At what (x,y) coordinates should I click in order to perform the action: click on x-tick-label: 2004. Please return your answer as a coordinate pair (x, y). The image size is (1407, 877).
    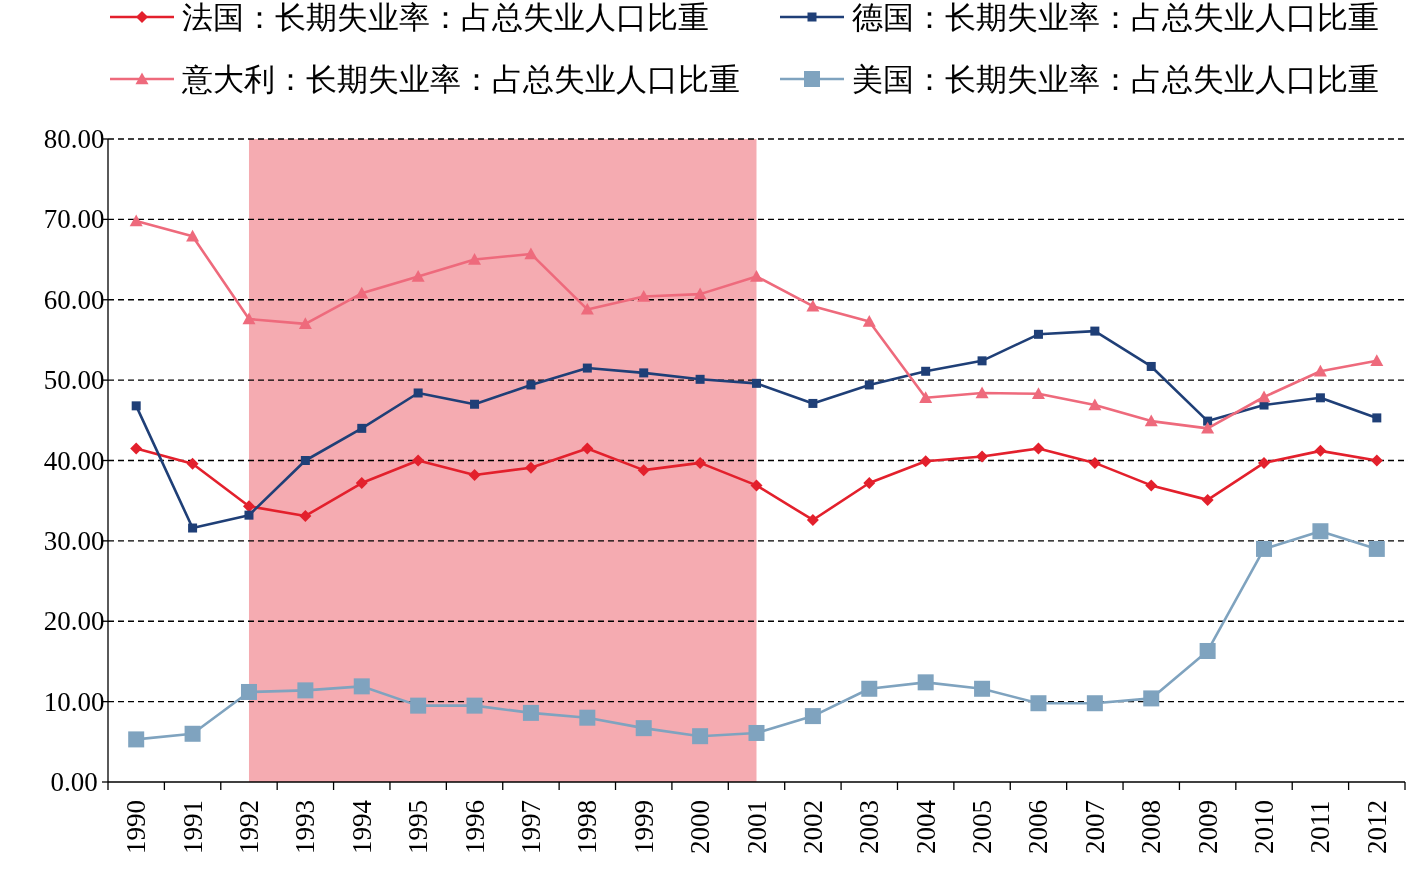
    Looking at the image, I should click on (925, 826).